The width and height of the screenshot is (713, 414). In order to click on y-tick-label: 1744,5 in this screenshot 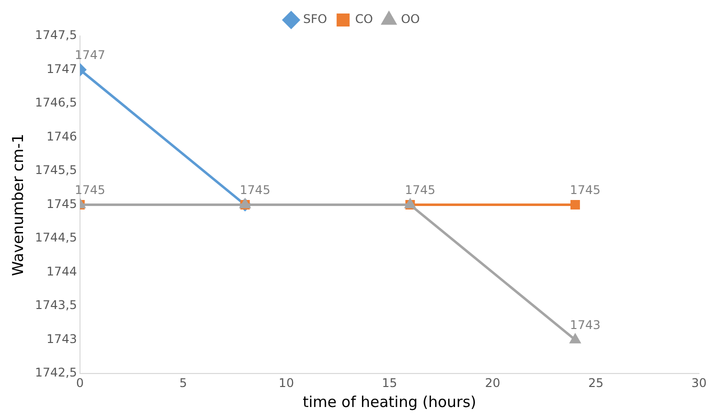, I will do `click(55, 237)`.